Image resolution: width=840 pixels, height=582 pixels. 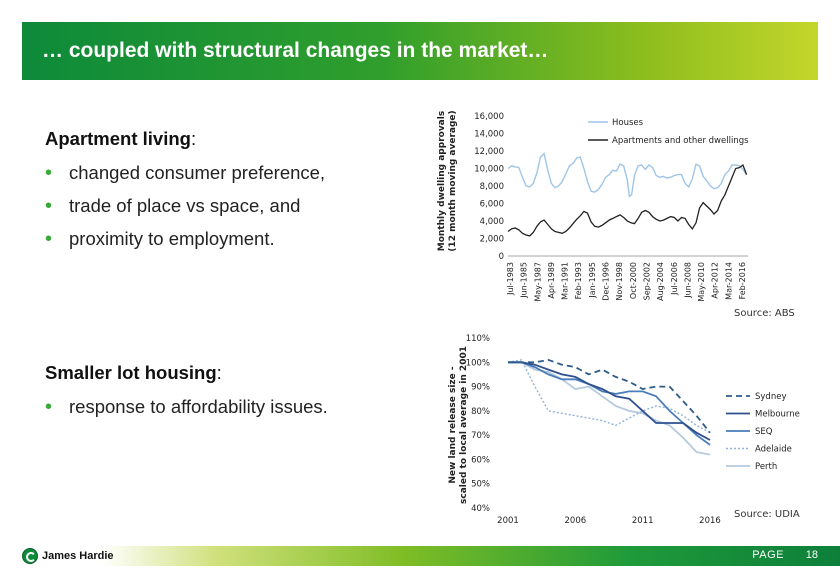 What do you see at coordinates (701, 282) in the screenshot?
I see `x-tick-label: May-2010` at bounding box center [701, 282].